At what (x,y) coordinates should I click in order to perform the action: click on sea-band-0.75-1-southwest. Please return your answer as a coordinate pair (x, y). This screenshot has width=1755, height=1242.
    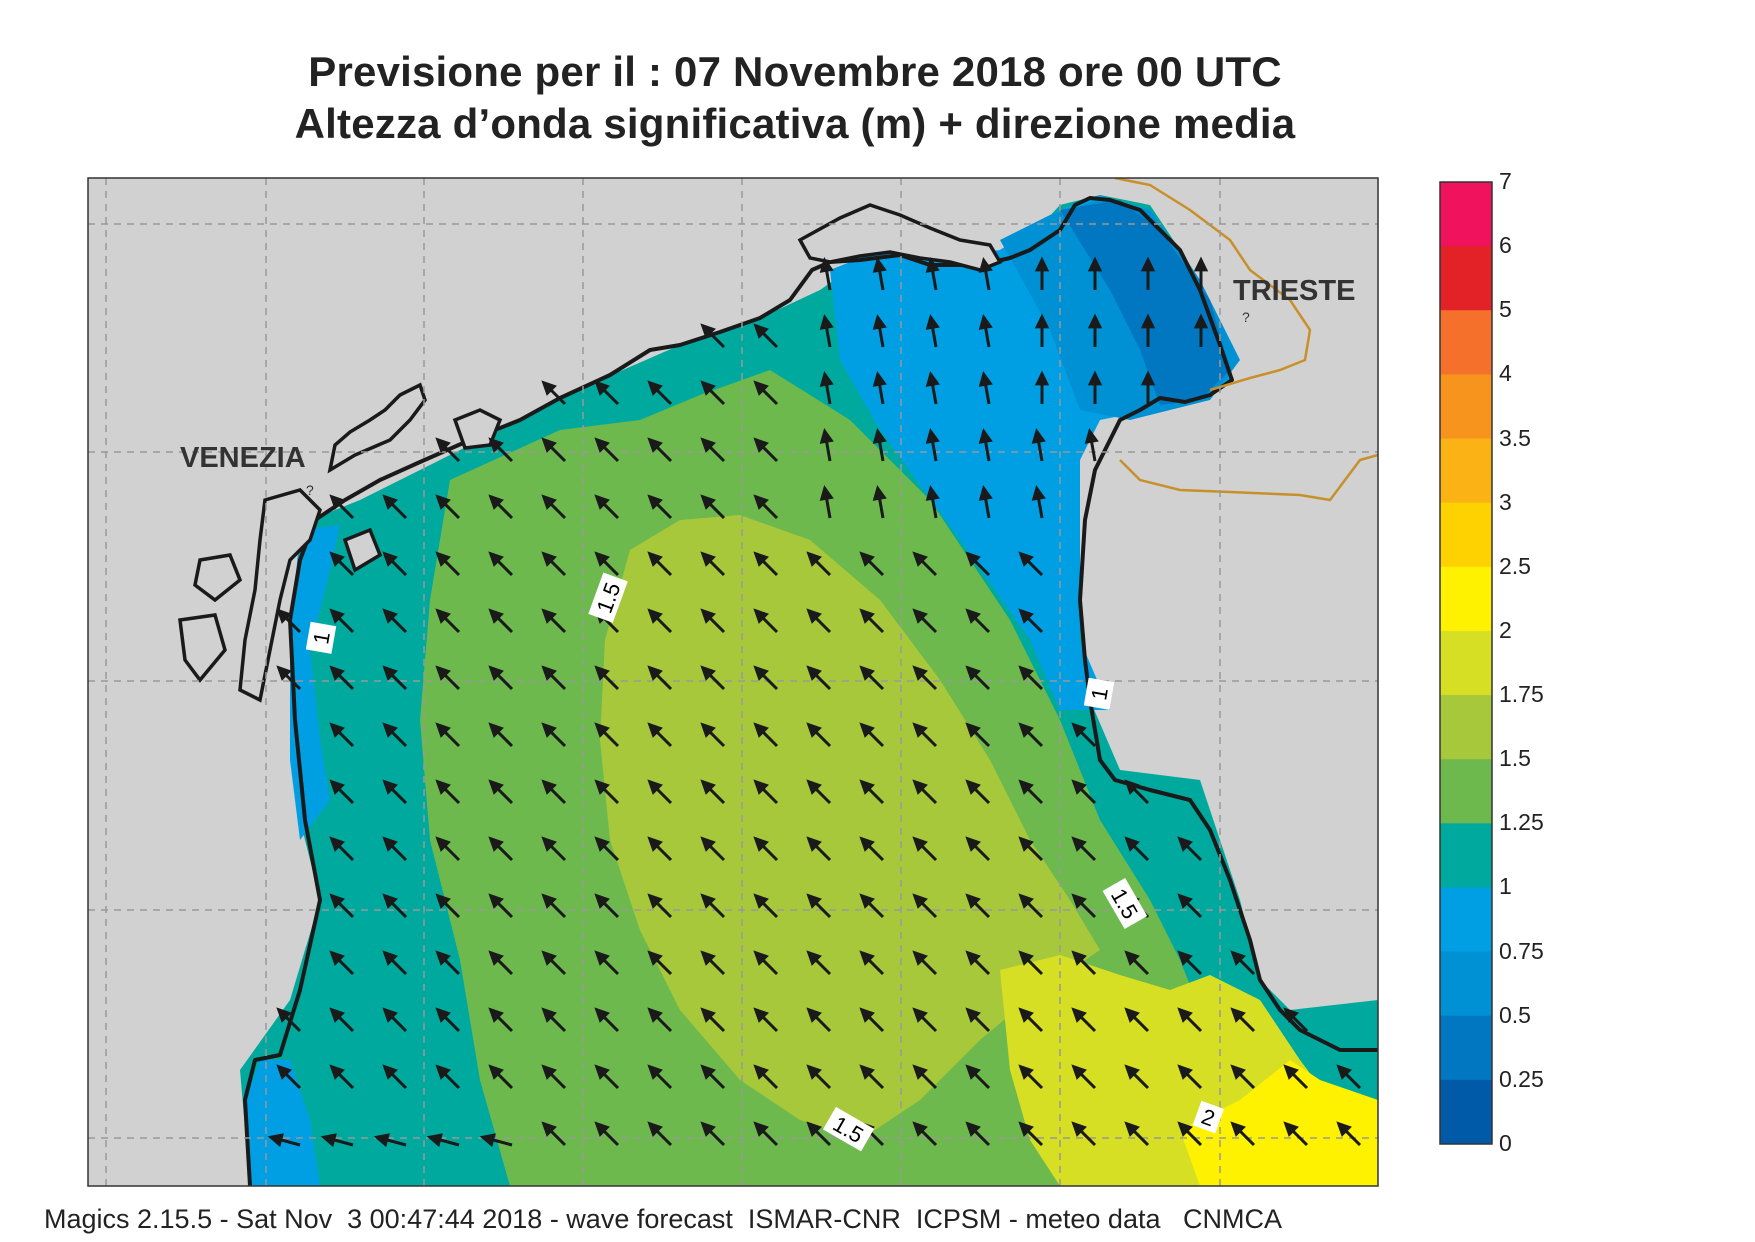
    Looking at the image, I should click on (282, 1123).